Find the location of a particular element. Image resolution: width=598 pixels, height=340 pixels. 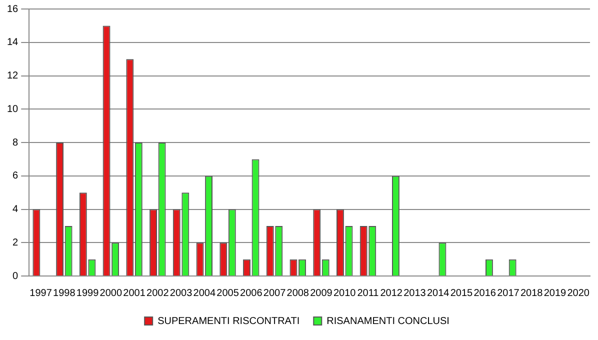

y-tick-label: 8 is located at coordinates (15, 142).